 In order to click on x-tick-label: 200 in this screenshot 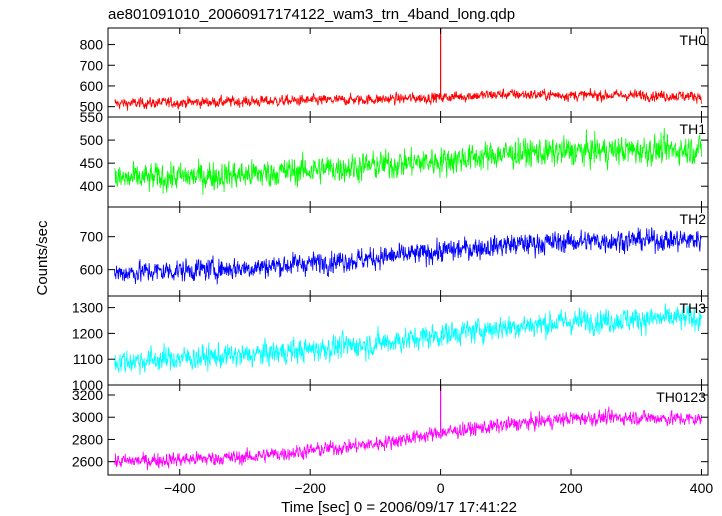, I will do `click(571, 488)`.